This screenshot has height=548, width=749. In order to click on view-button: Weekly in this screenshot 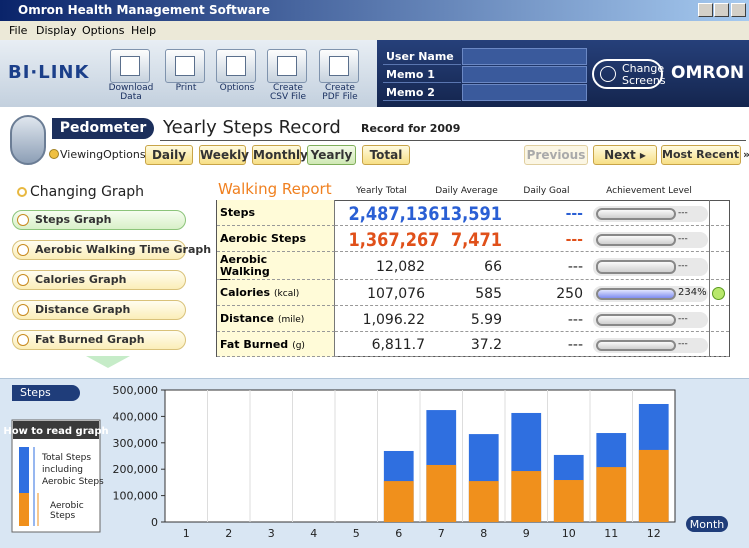, I will do `click(224, 155)`.